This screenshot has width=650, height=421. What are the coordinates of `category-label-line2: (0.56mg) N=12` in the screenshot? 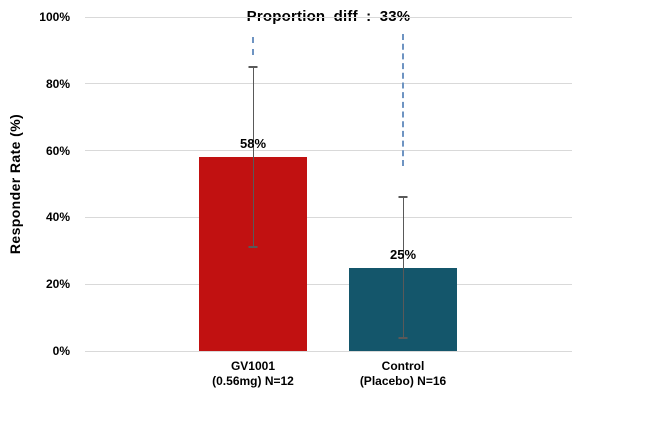 It's located at (253, 381).